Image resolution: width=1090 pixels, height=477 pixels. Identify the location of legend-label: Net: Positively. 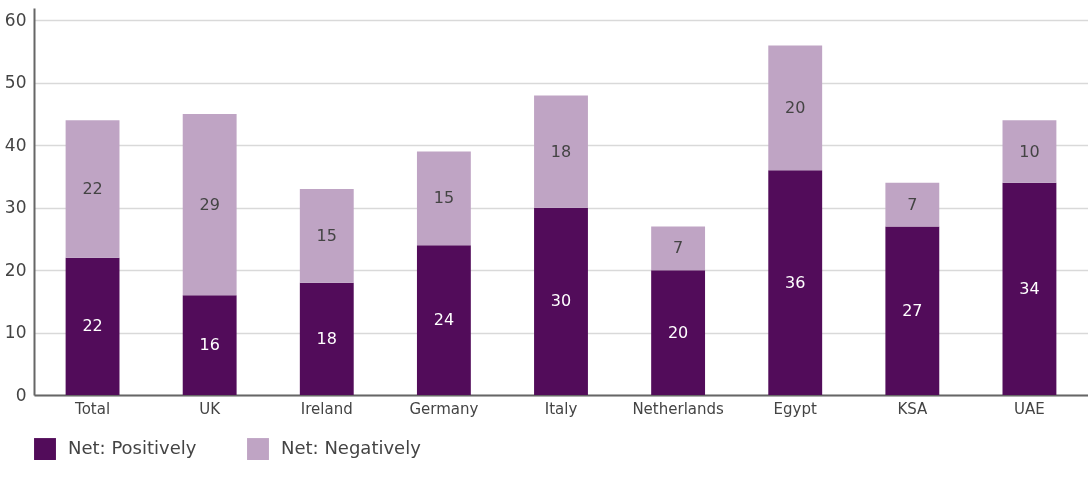
(132, 448).